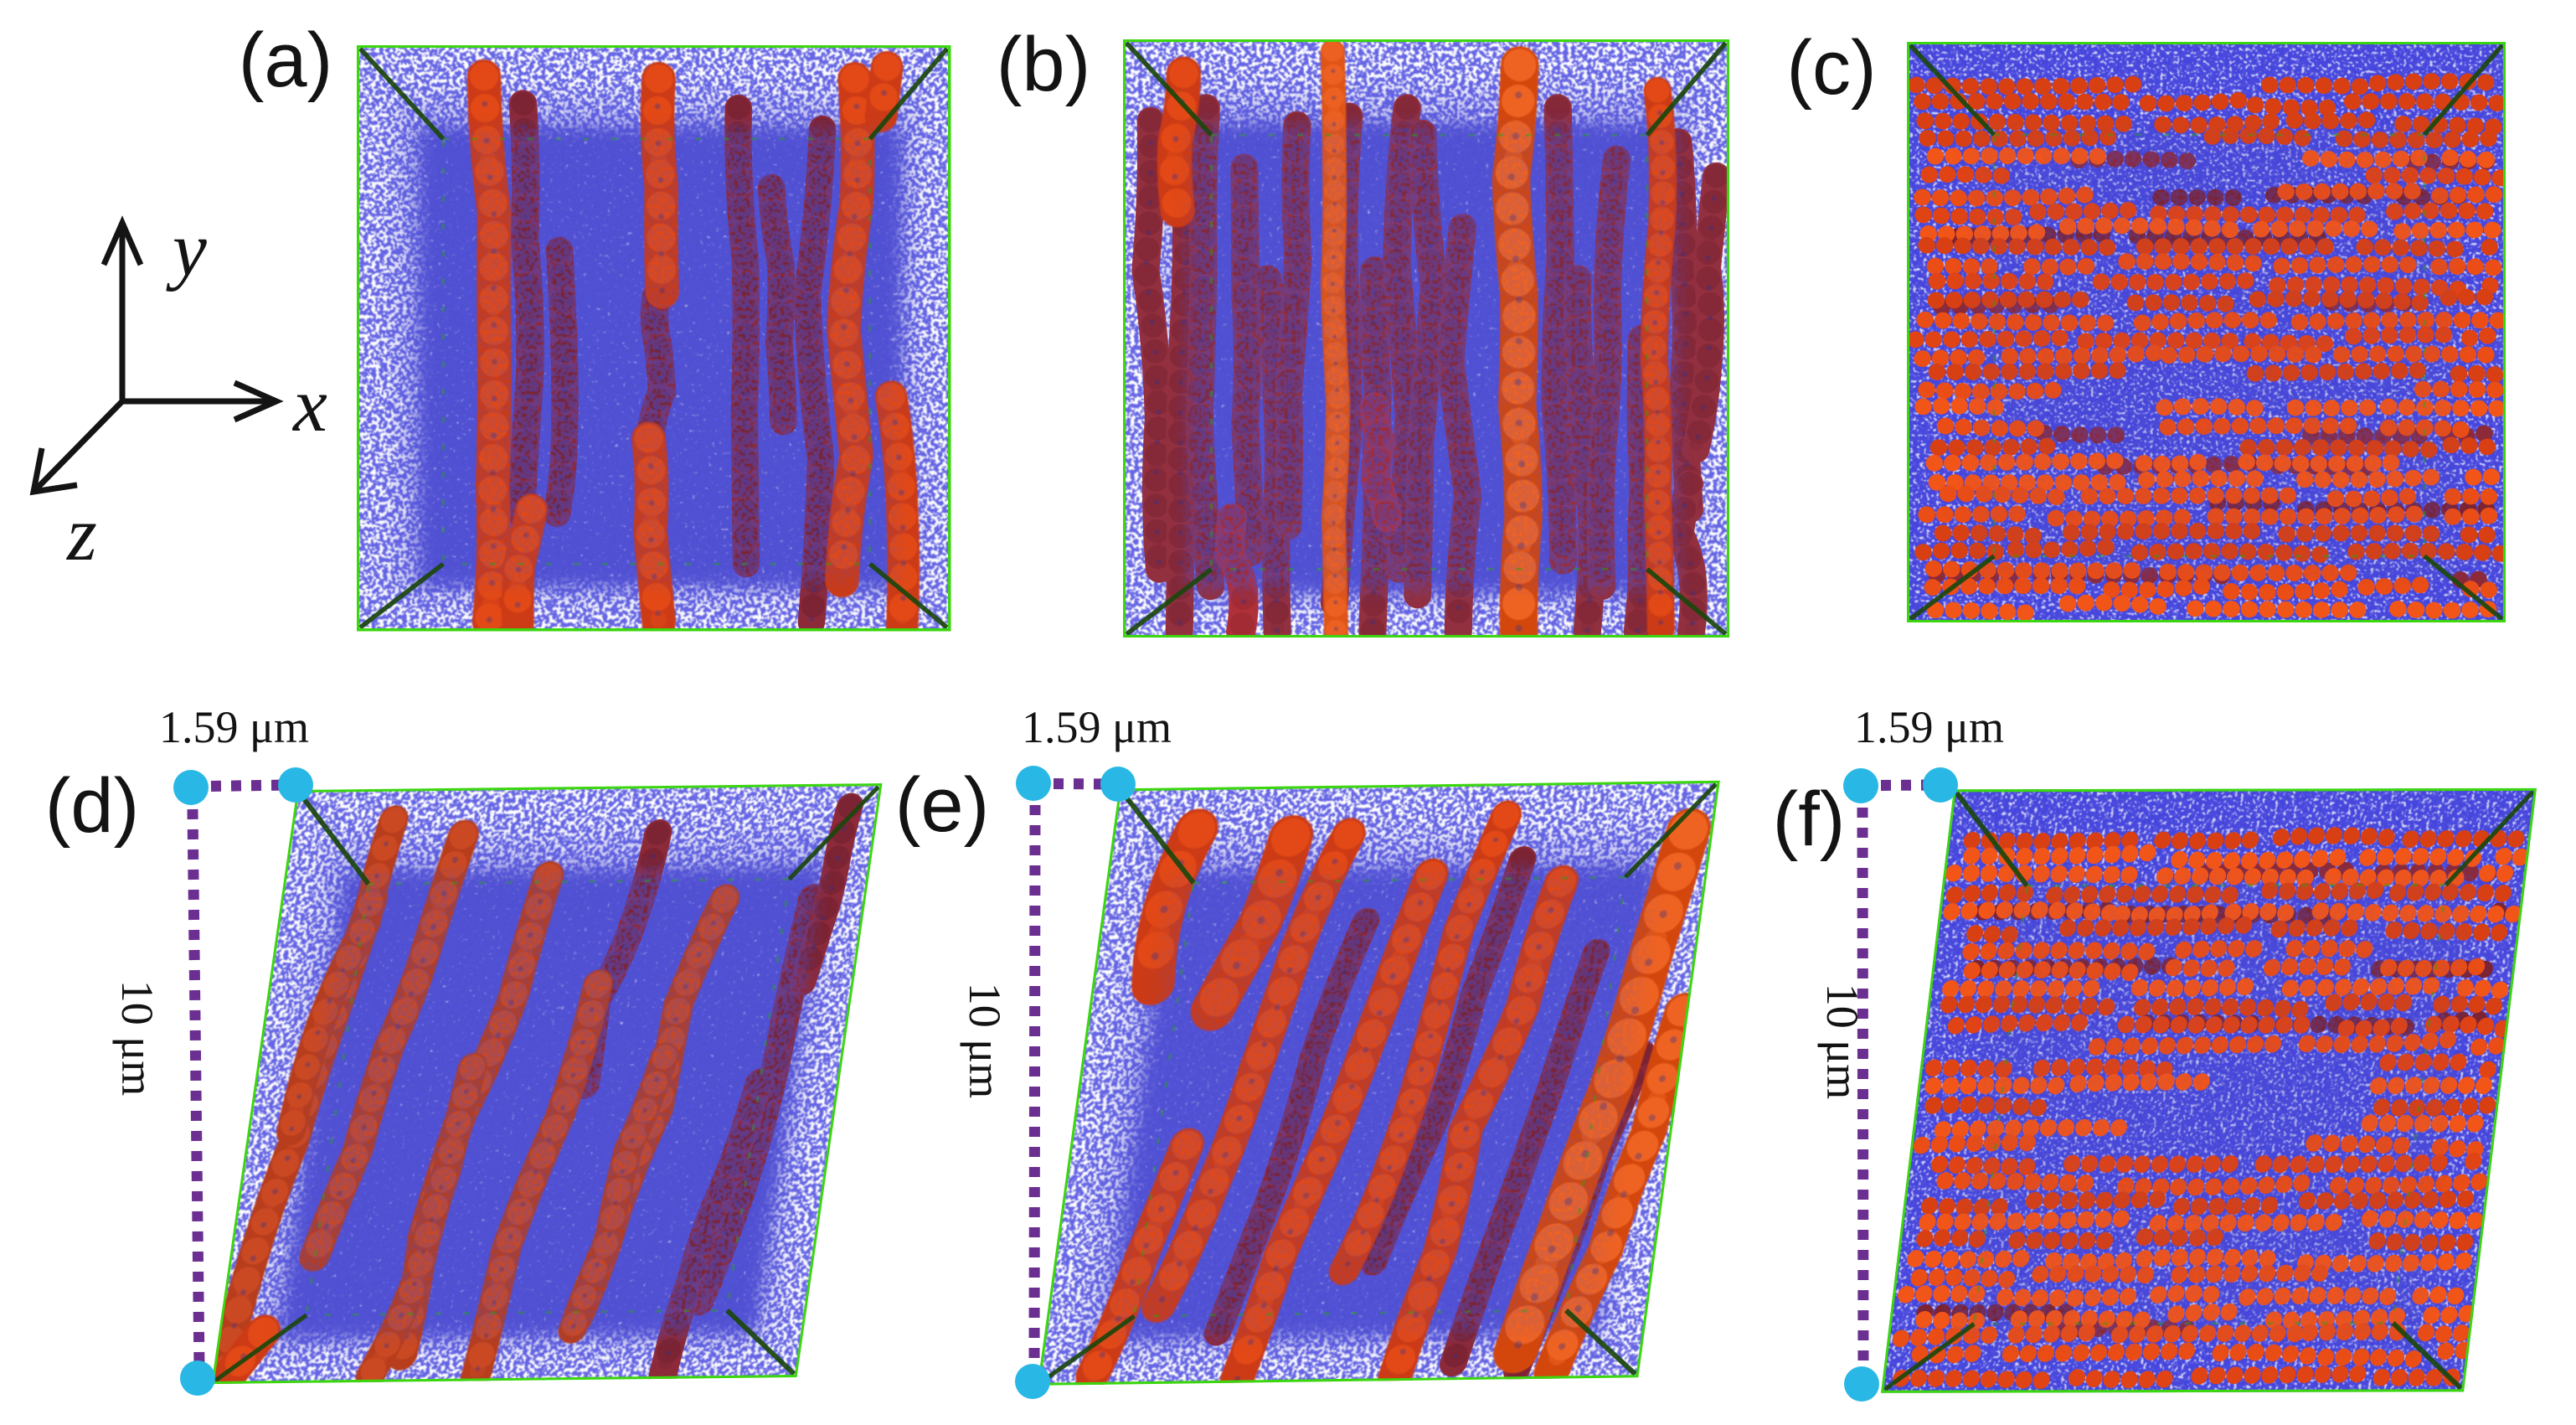 This screenshot has width=2576, height=1425. Describe the element at coordinates (942, 805) in the screenshot. I see `svg-text: (e)` at that location.